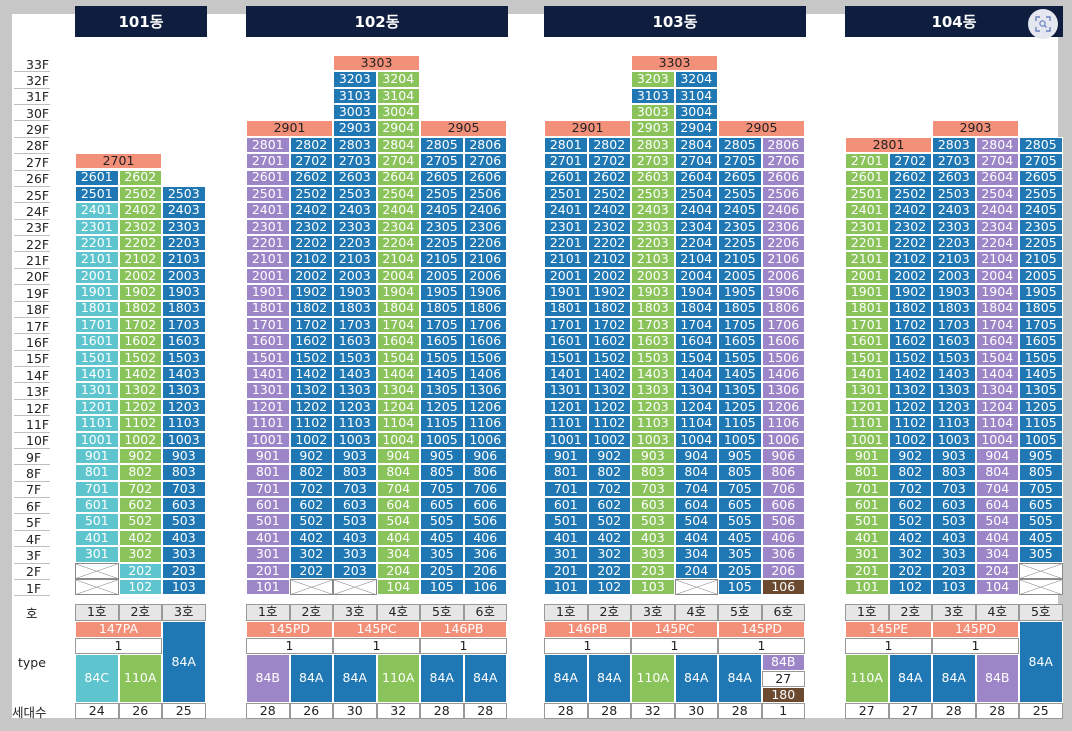 This screenshot has width=1072, height=731. Describe the element at coordinates (997, 678) in the screenshot. I see `type-cell: 84B` at that location.